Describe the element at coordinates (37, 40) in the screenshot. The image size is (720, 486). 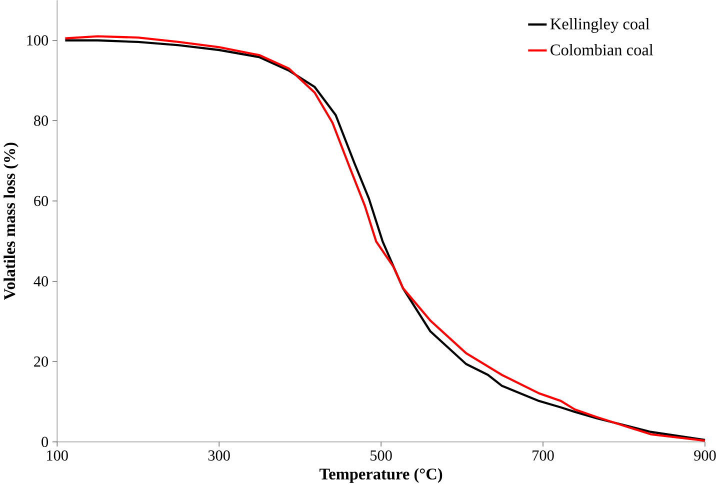
I see `y-tick-label: 100` at that location.